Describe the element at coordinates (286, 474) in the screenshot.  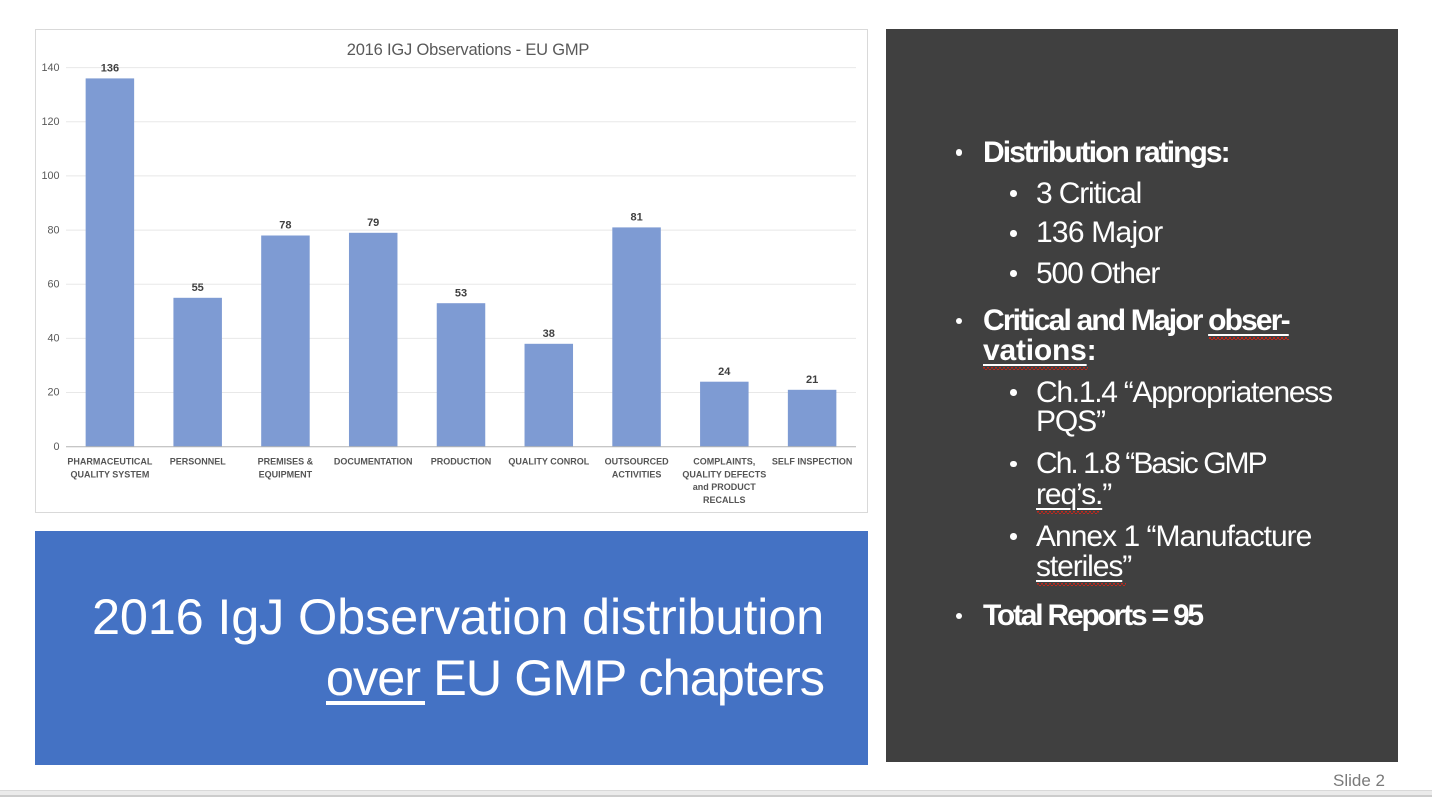
I see `svg-text: EQUIPMENT` at that location.